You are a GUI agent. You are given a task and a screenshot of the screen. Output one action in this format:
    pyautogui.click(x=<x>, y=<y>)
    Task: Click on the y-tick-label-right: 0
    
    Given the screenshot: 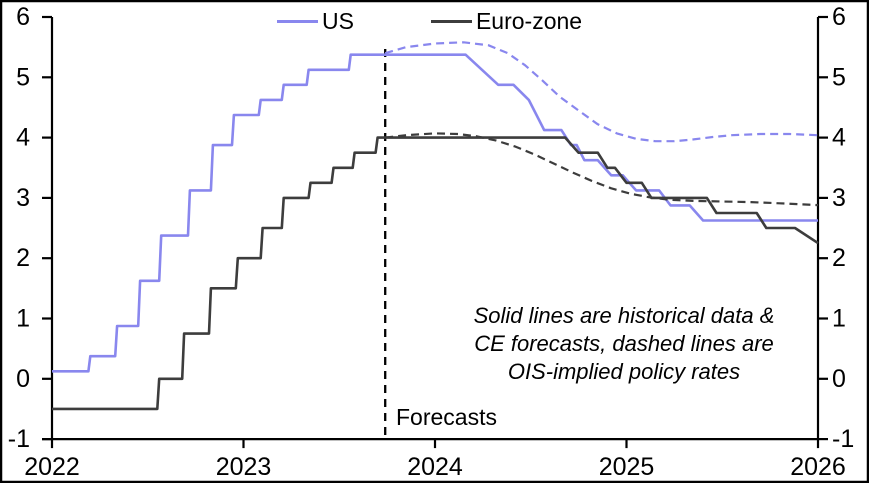 What is the action you would take?
    pyautogui.click(x=839, y=379)
    